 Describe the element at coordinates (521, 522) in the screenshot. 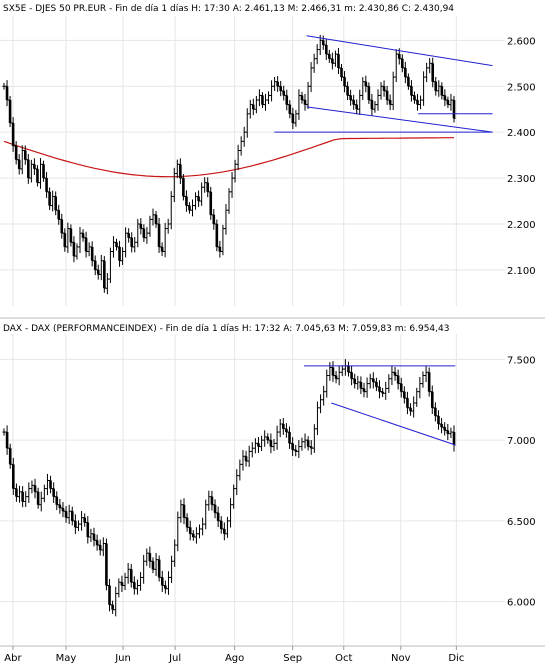

I see `dax-y-tick-label: 6.500` at that location.